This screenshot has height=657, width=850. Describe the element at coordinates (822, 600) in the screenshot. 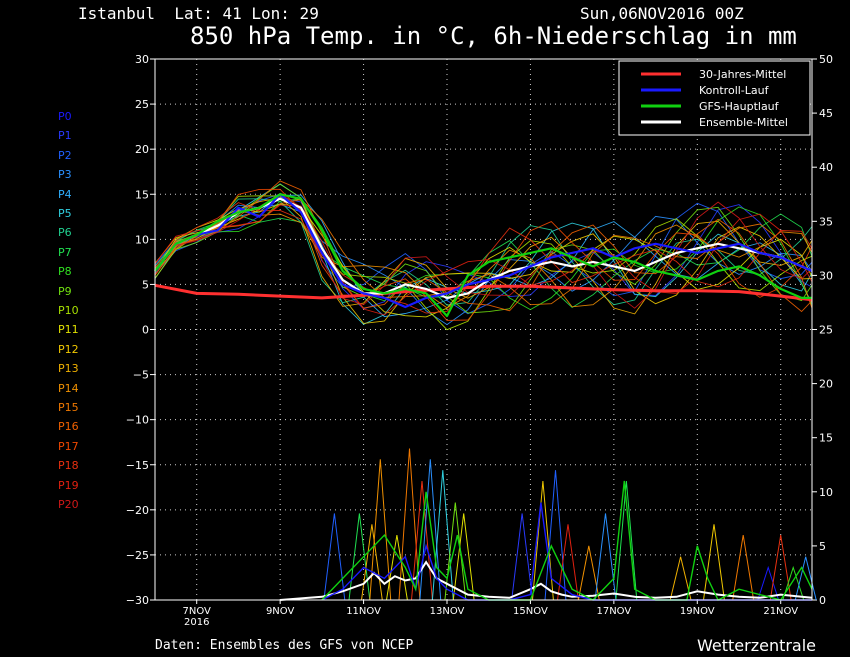

I see `y-right-tick-label: 0` at that location.